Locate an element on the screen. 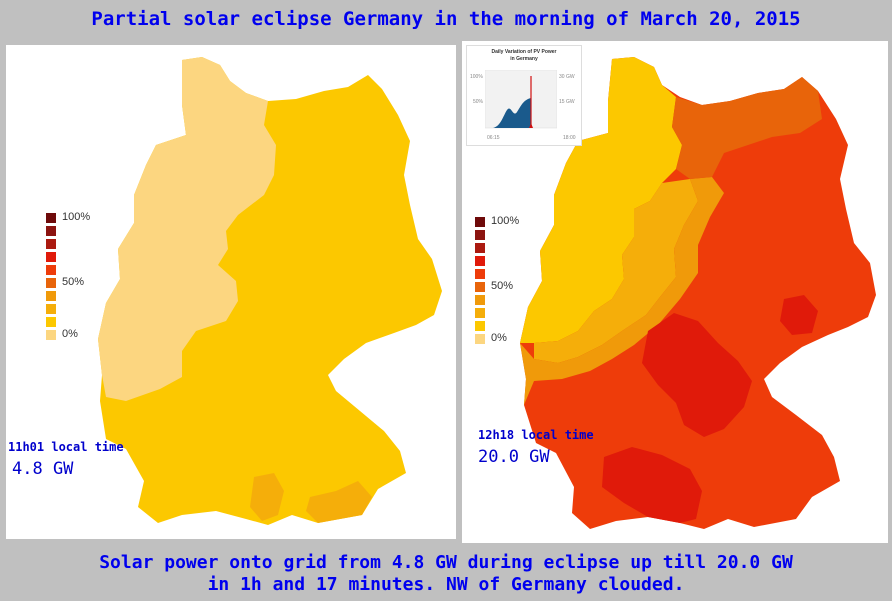  map-region-red-south is located at coordinates (652, 485).